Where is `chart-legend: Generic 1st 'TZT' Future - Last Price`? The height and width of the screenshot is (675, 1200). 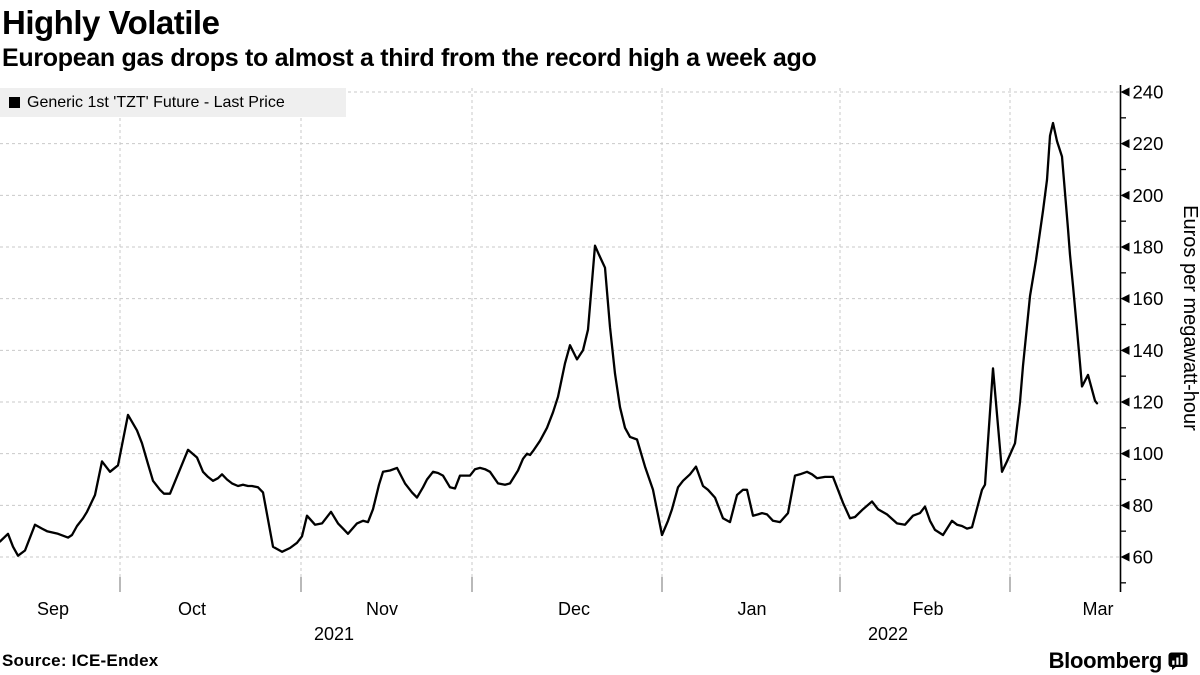 chart-legend: Generic 1st 'TZT' Future - Last Price is located at coordinates (173, 102).